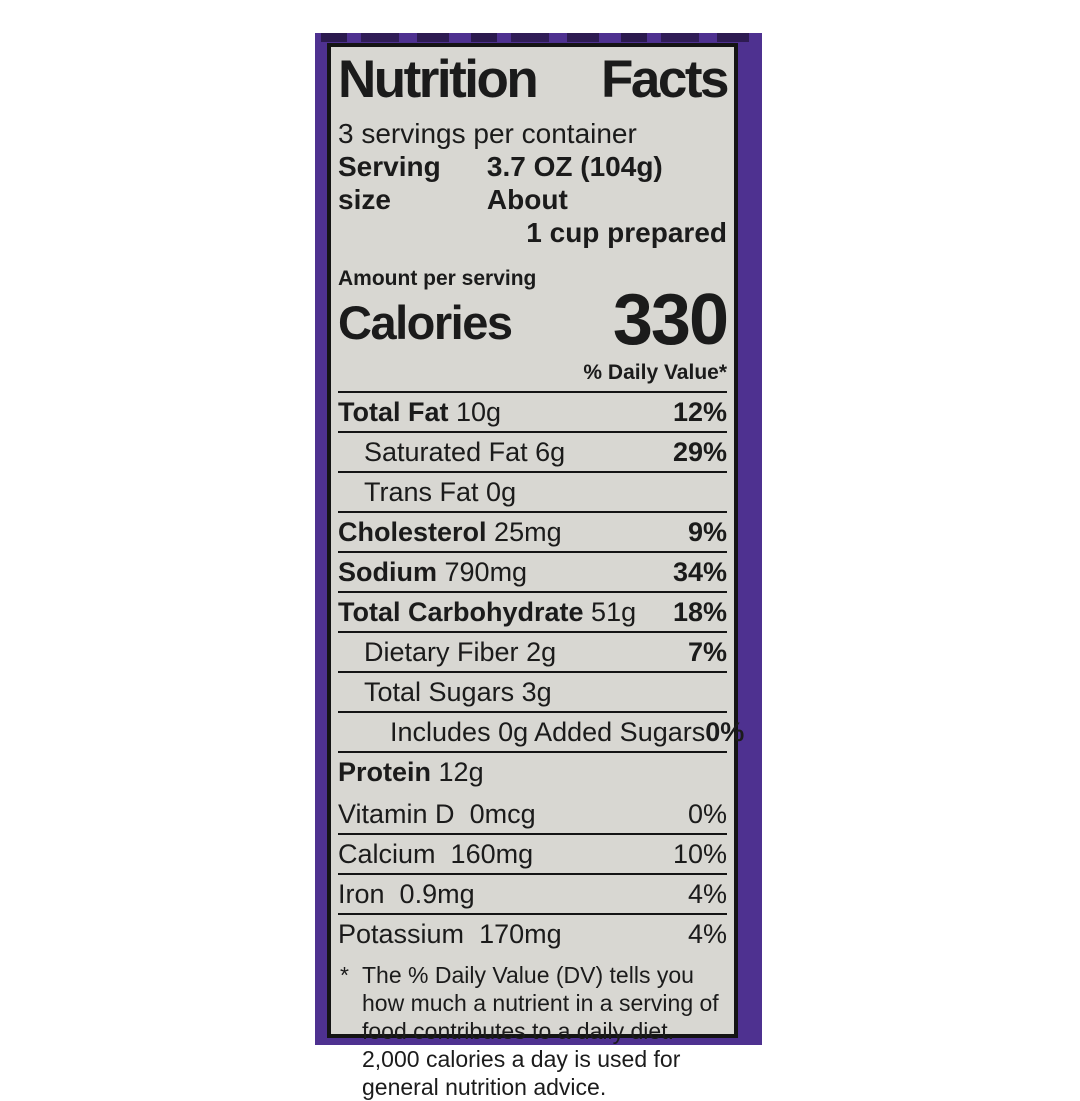  Describe the element at coordinates (438, 79) in the screenshot. I see `panel-title-word-left: Nutrition` at that location.